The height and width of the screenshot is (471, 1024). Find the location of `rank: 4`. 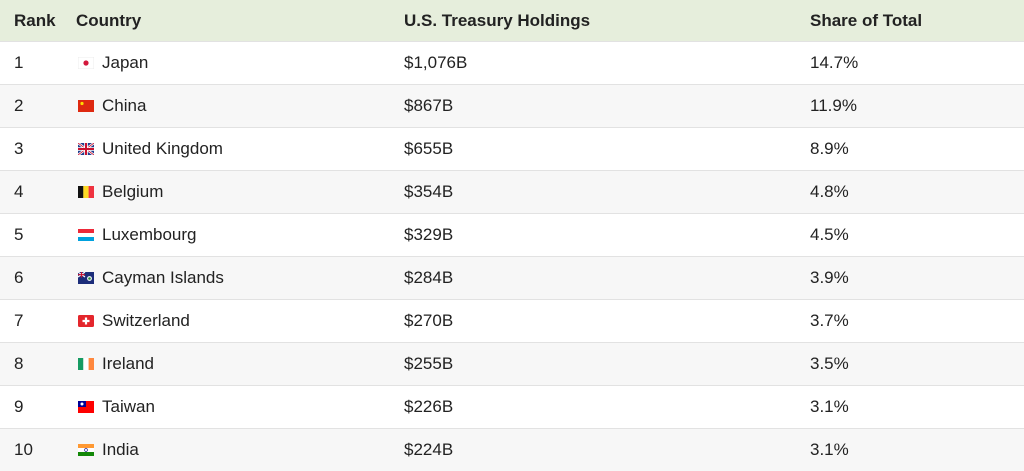

rank: 4 is located at coordinates (18, 191).